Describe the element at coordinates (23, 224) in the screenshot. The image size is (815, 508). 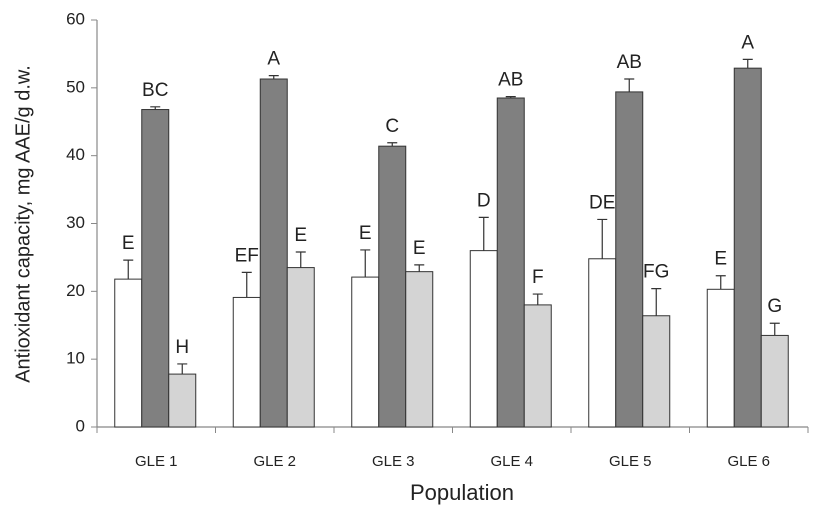
I see `y-axis-title: Antioxidant capacity, mg AAE/g d.w.` at that location.